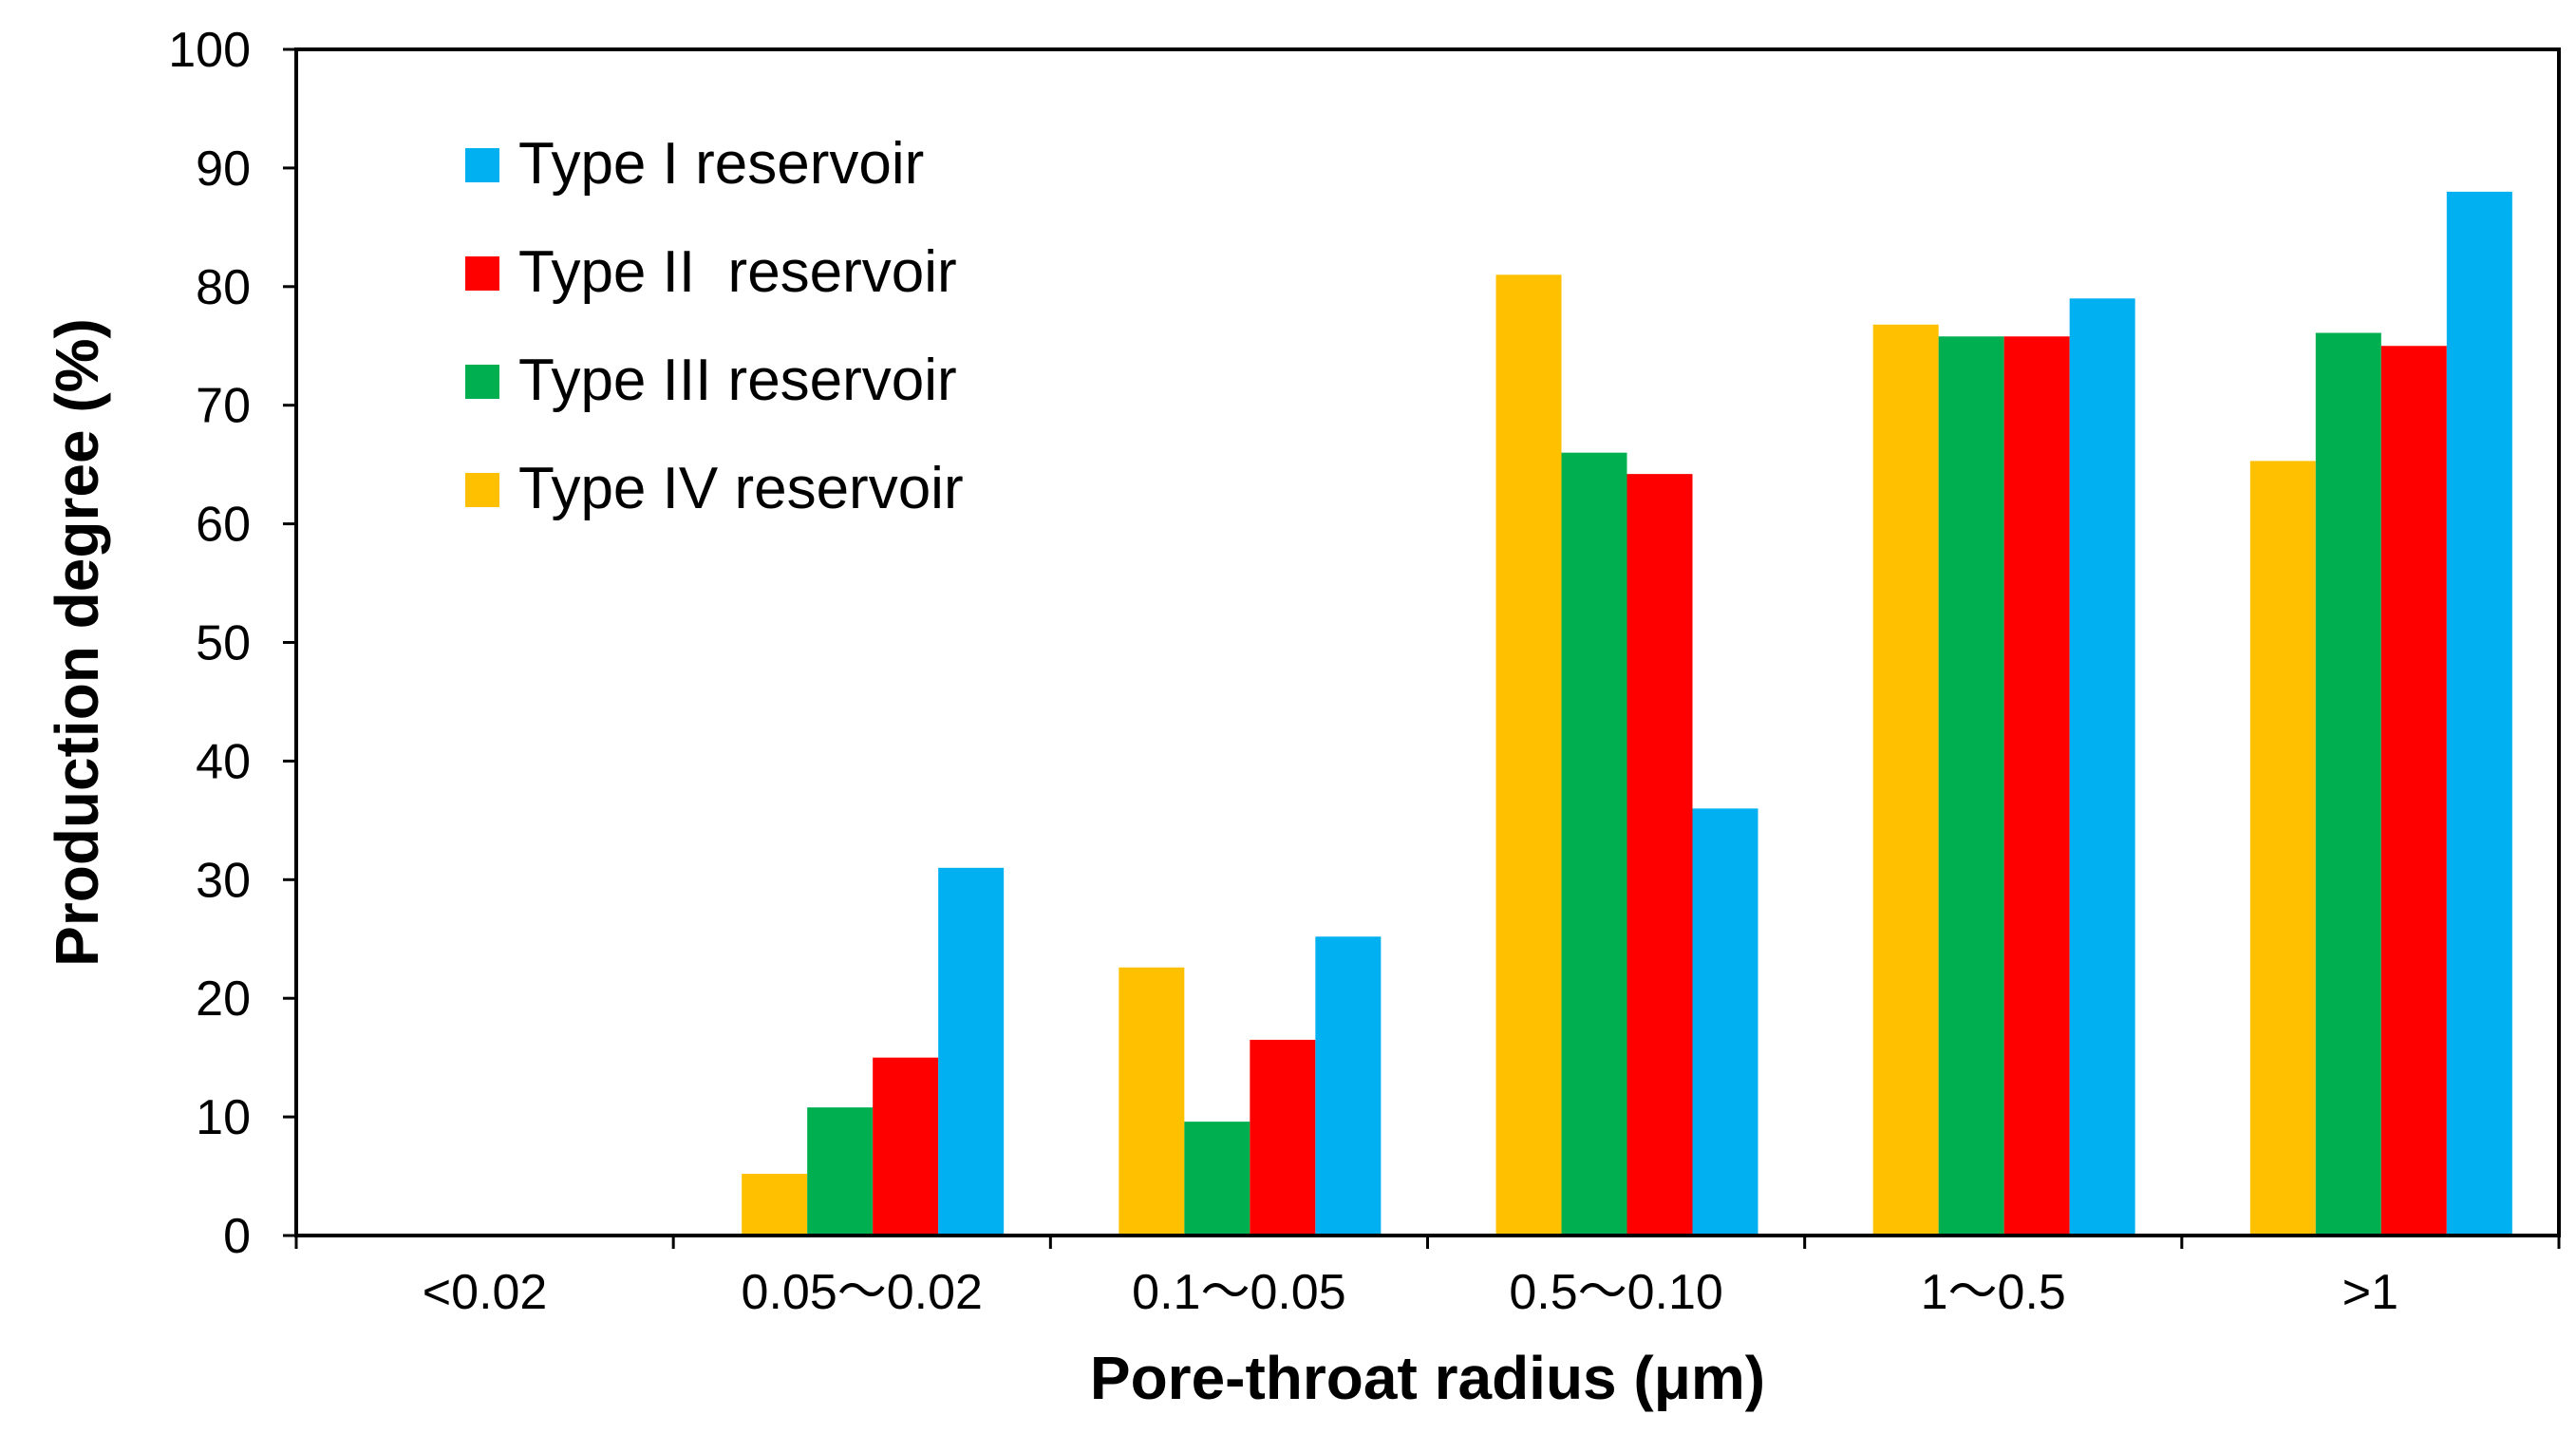 The height and width of the screenshot is (1434, 2576). Describe the element at coordinates (223, 407) in the screenshot. I see `y-tick-label: 70` at that location.